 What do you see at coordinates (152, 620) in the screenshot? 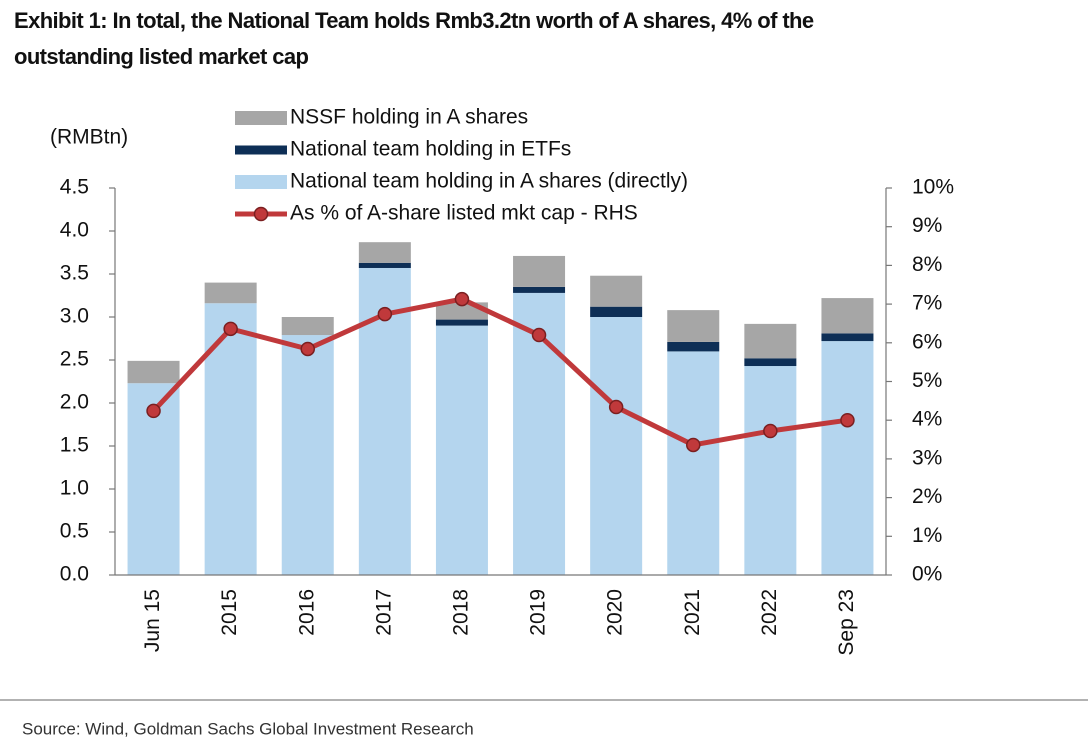
I see `x-tick-label: Jun 15` at bounding box center [152, 620].